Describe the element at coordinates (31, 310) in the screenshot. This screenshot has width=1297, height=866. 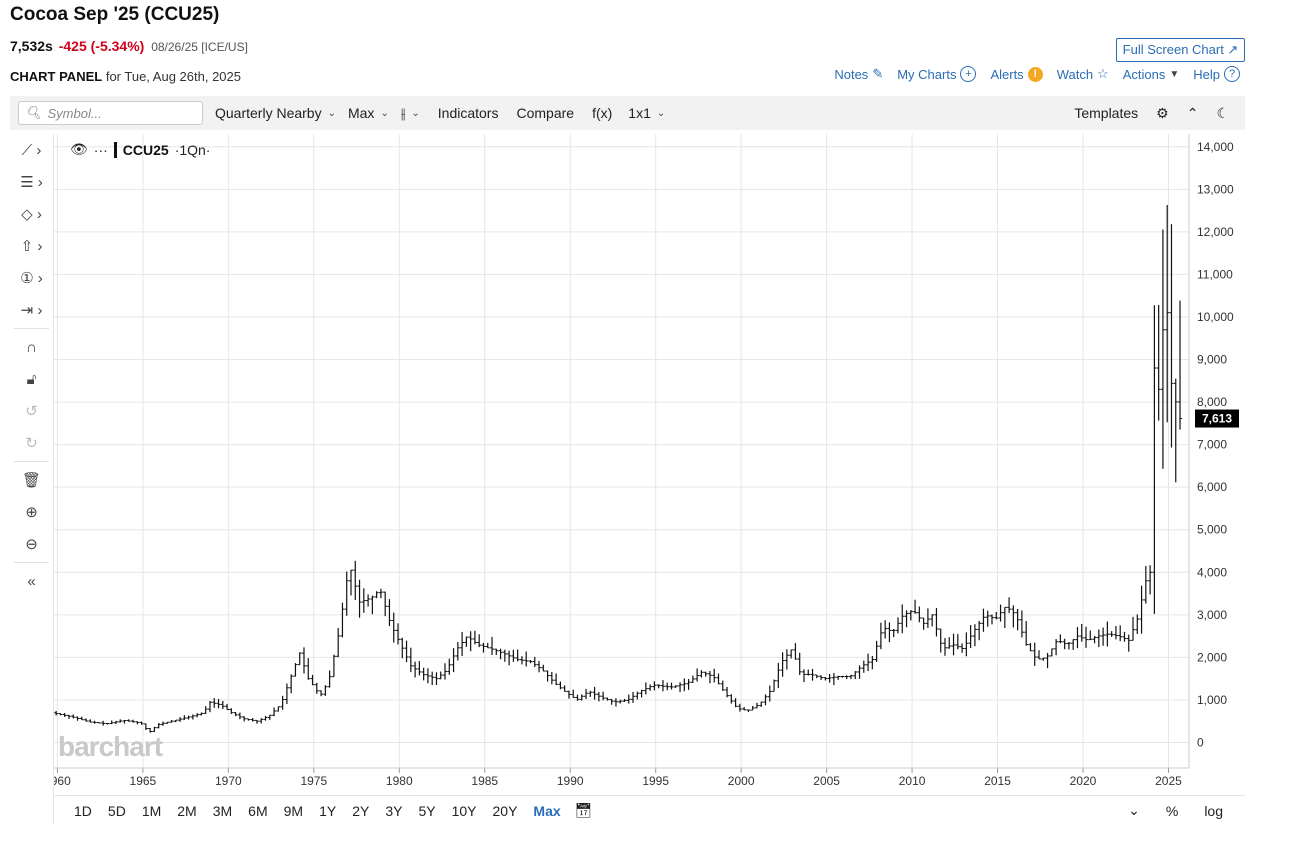
I see `measure-tool-icon: ⇥ ›` at that location.